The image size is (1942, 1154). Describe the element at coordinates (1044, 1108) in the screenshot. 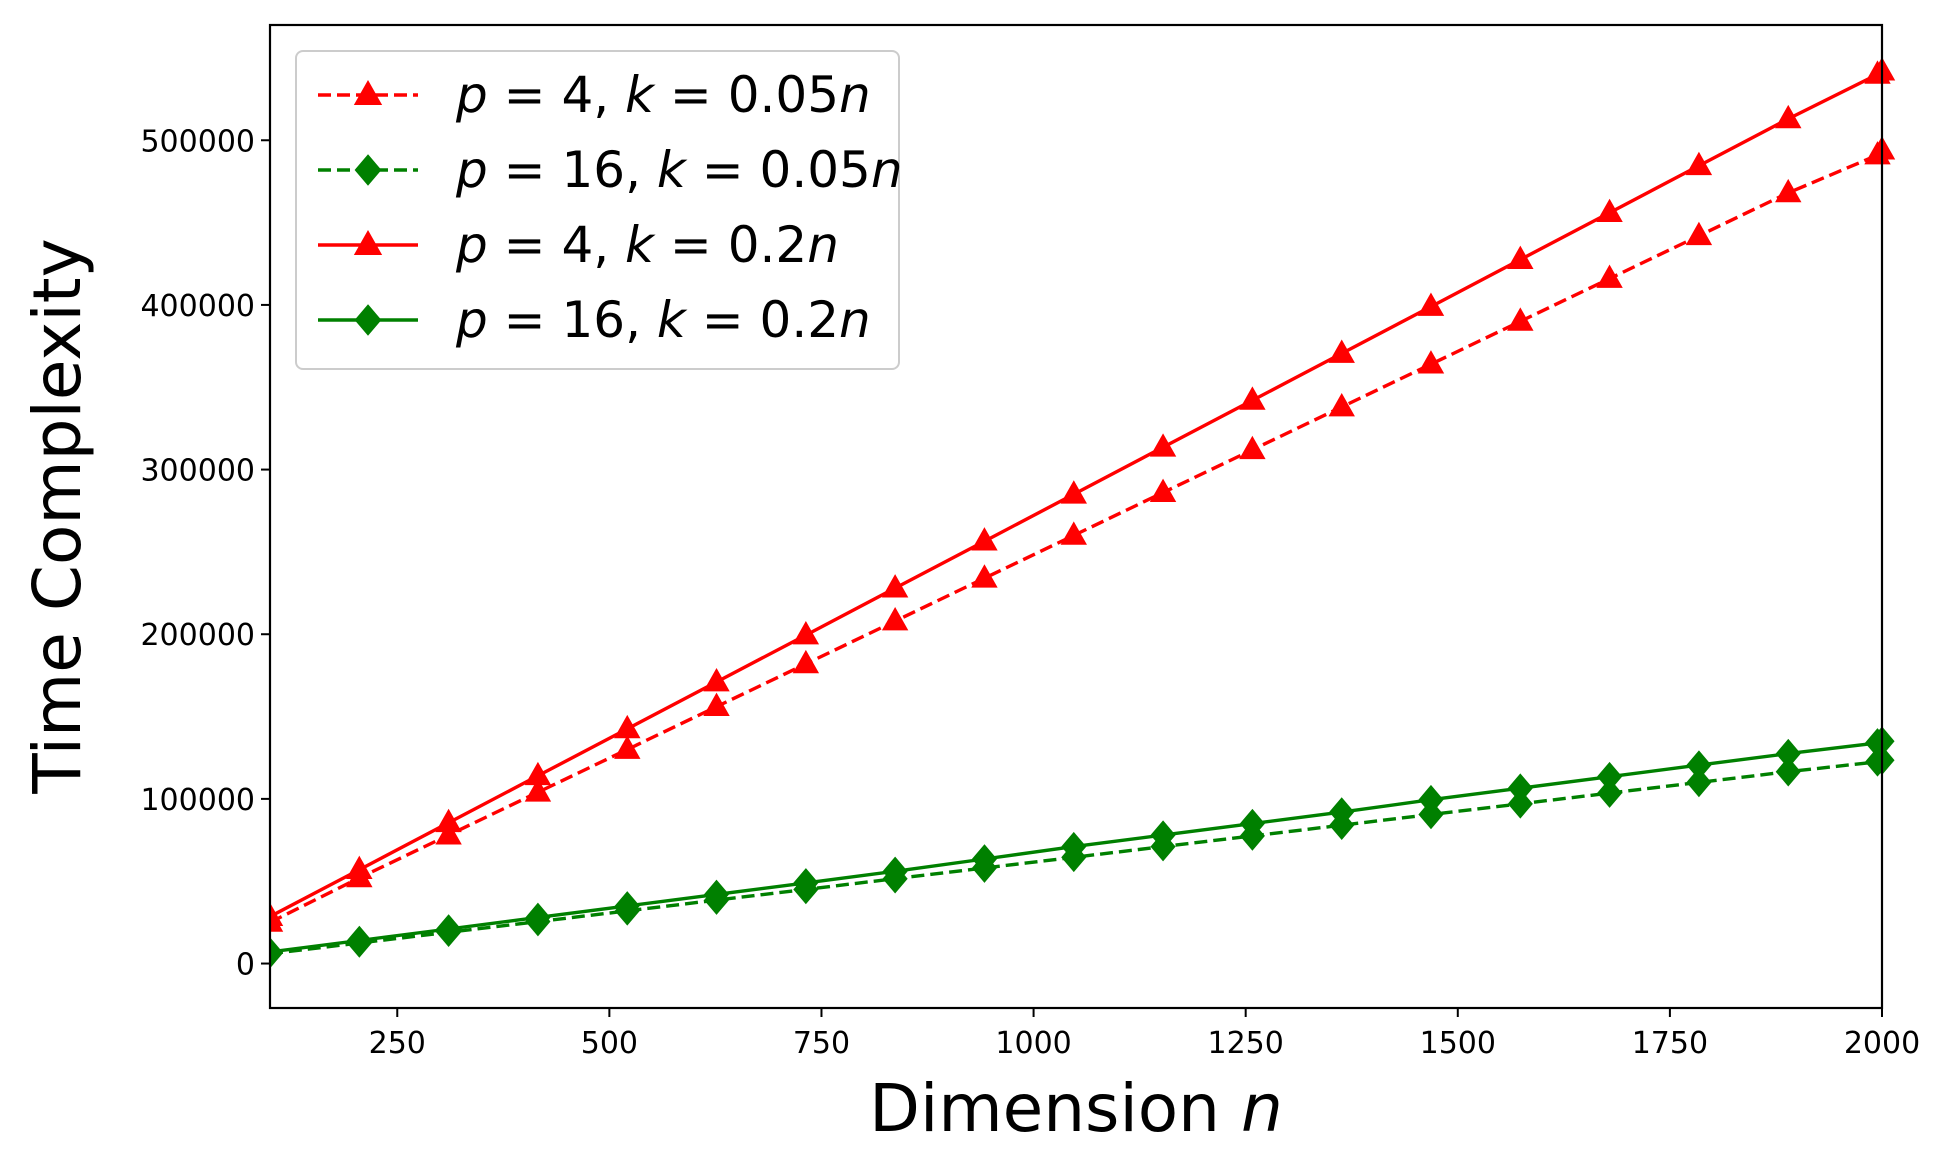

I see `x-axis-title-text: Dimension` at that location.